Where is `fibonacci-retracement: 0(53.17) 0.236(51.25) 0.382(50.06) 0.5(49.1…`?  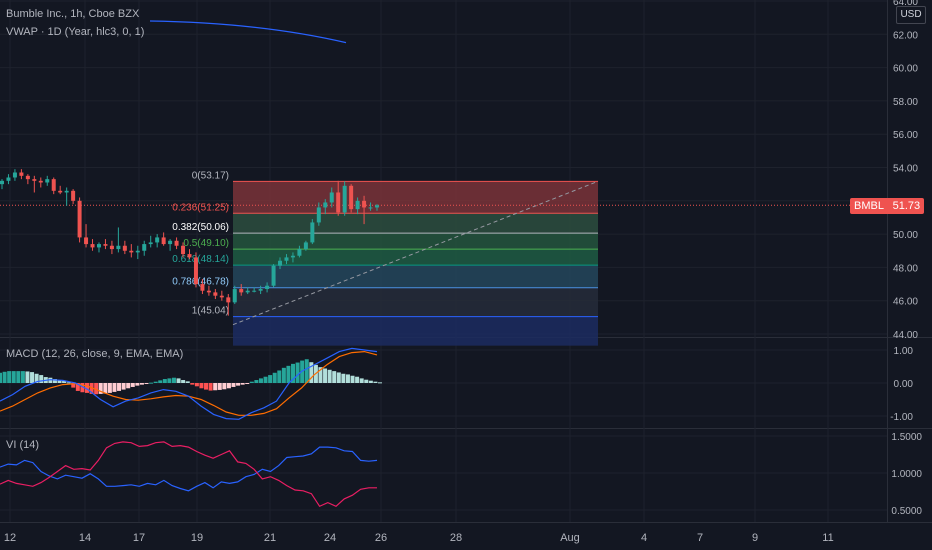 fibonacci-retracement: 0(53.17) 0.236(51.25) 0.382(50.06) 0.5(49.1… is located at coordinates (385, 258).